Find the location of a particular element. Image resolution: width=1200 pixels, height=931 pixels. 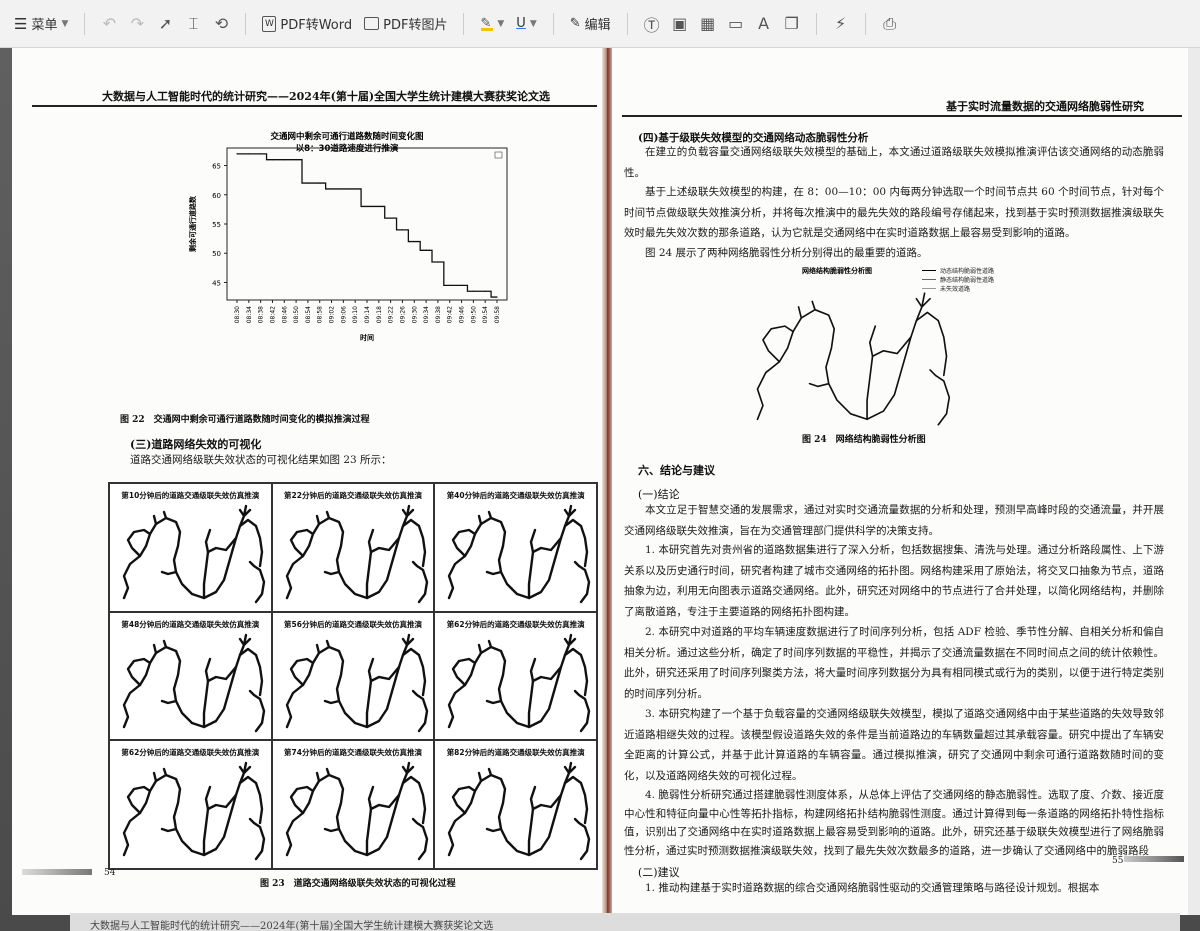

sub1-heading: (一)结论 is located at coordinates (659, 494).